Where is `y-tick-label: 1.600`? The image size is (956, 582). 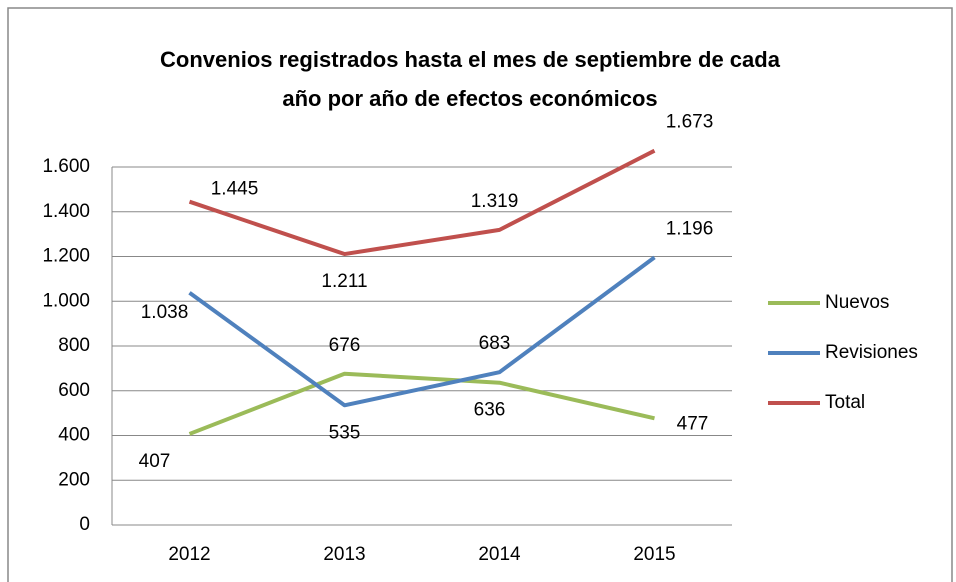
y-tick-label: 1.600 is located at coordinates (66, 166).